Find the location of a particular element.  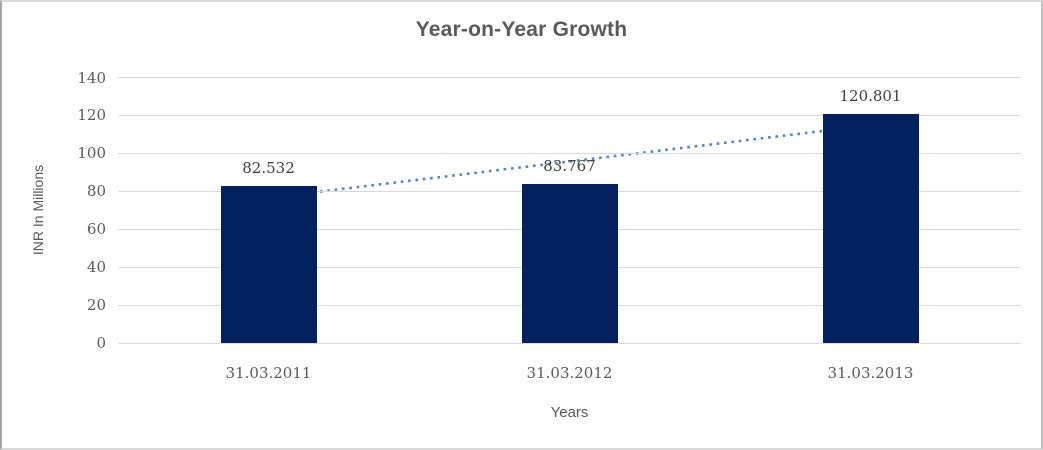

y-tick-label: 0 is located at coordinates (101, 343).